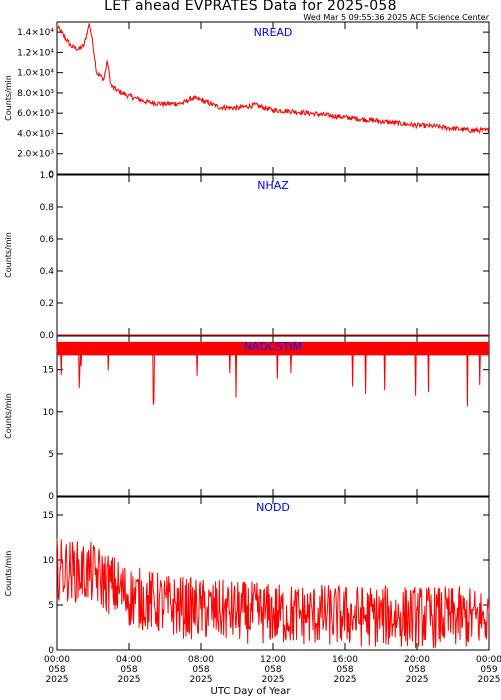 The height and width of the screenshot is (700, 501). Describe the element at coordinates (488, 670) in the screenshot. I see `x-tick-label-doy: 059` at that location.